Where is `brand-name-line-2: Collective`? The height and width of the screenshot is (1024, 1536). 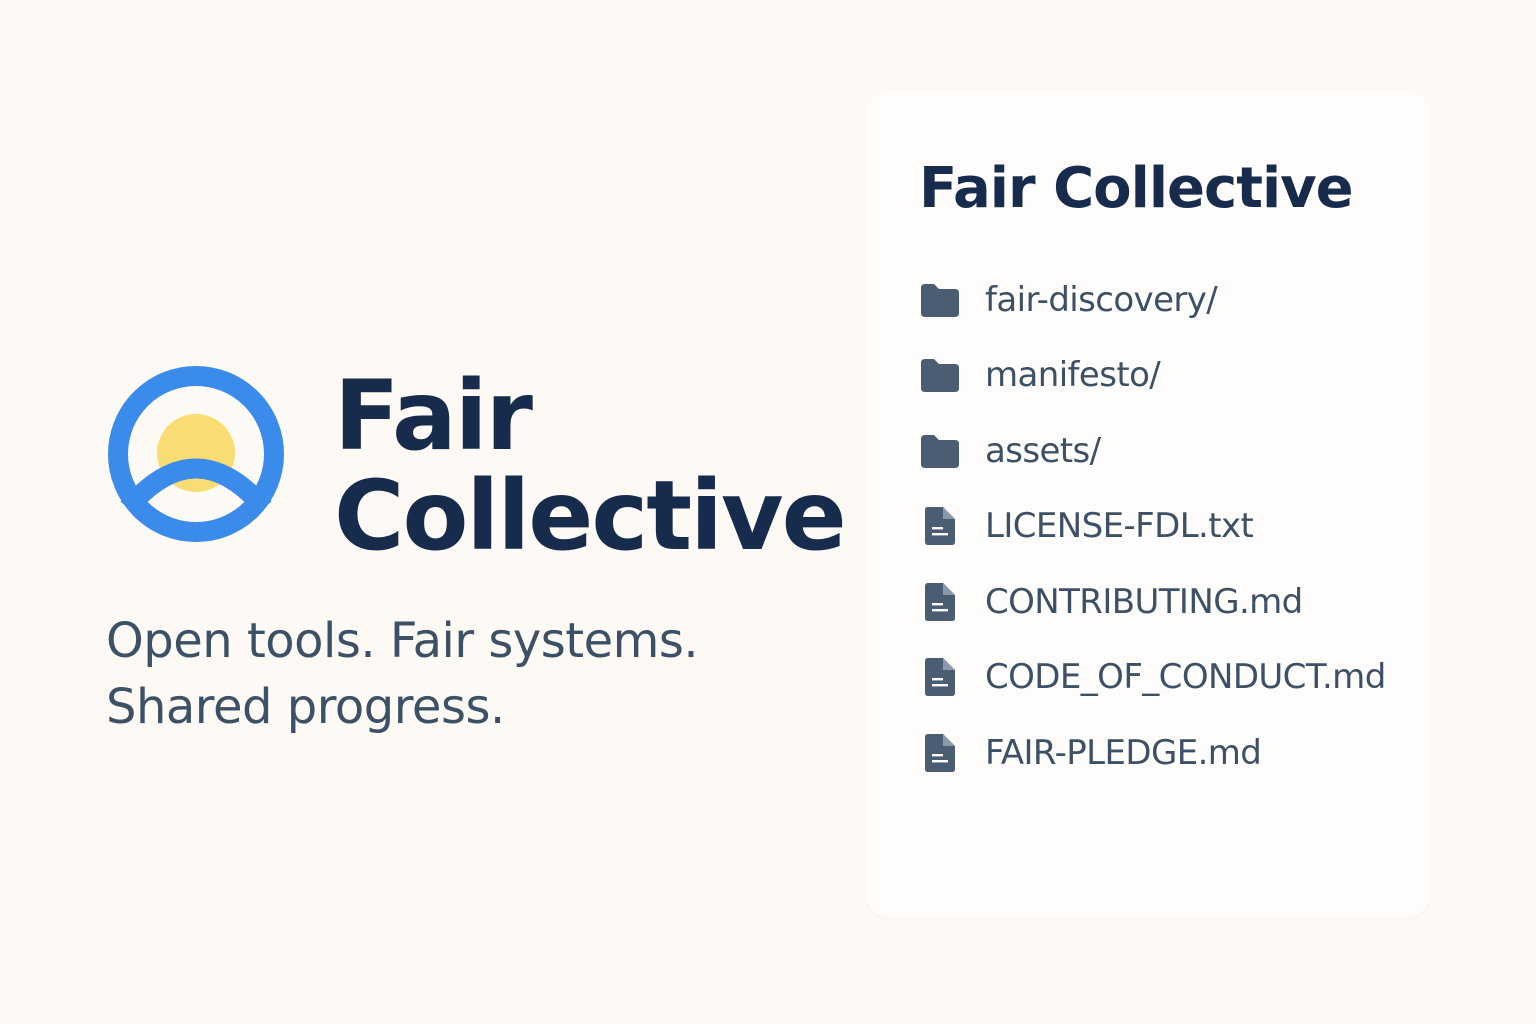 brand-name-line-2: Collective is located at coordinates (590, 516).